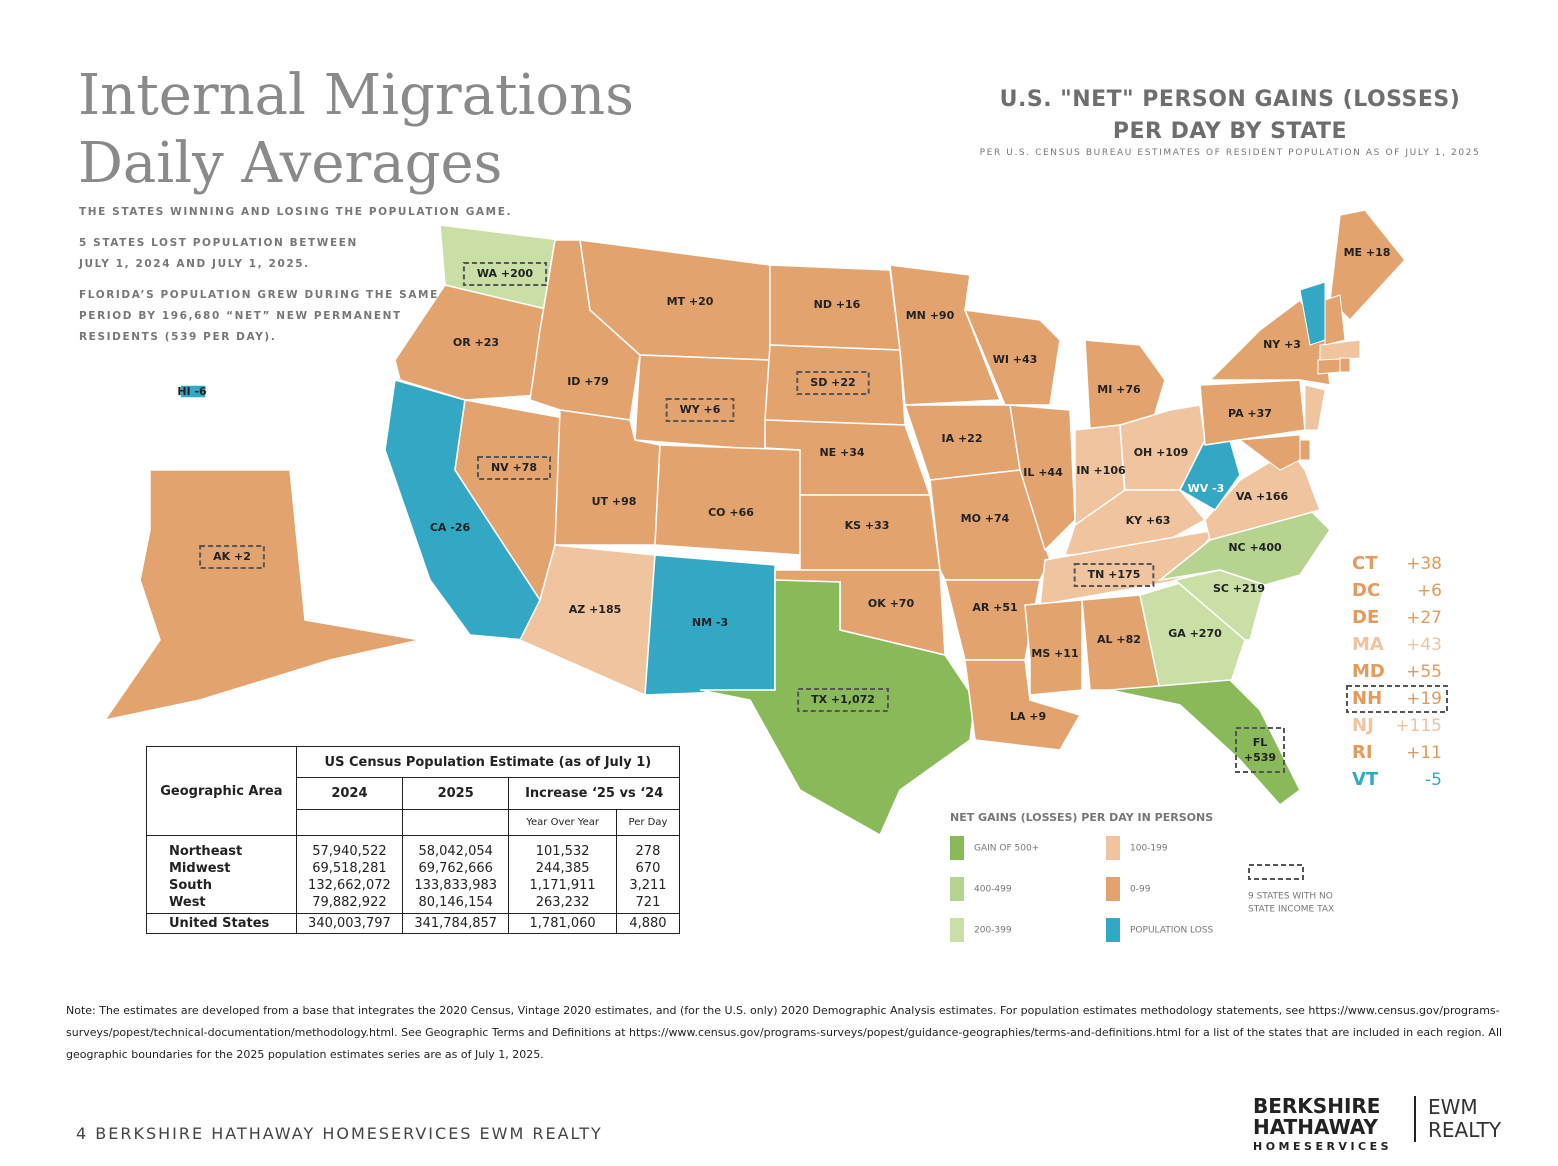 This screenshot has width=1558, height=1166. What do you see at coordinates (1418, 726) in the screenshot?
I see `small-state-value: +115` at bounding box center [1418, 726].